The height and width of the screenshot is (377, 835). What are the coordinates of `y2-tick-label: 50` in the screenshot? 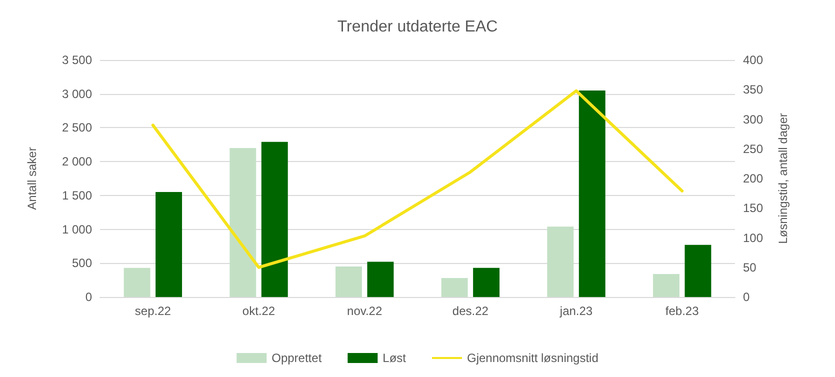 It's located at (750, 267).